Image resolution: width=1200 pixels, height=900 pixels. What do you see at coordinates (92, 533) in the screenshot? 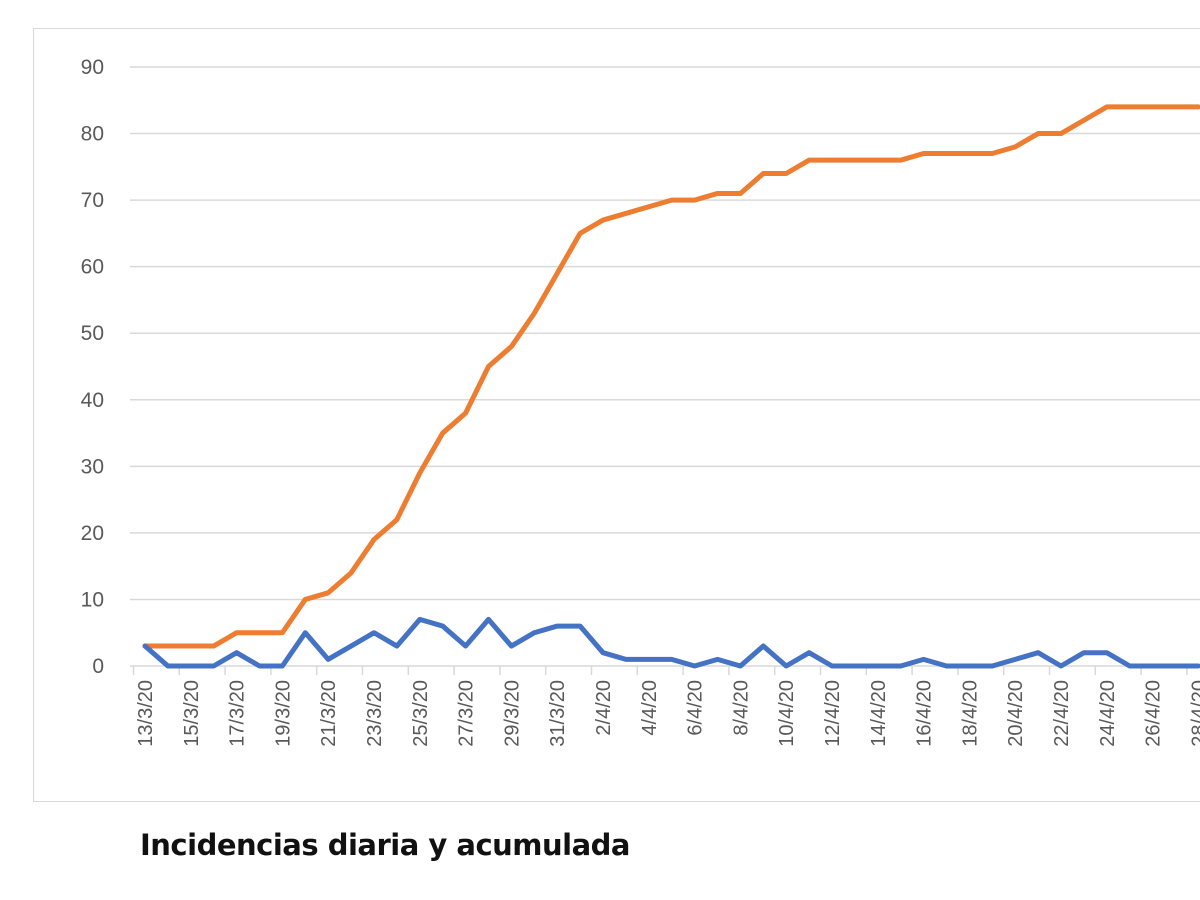
I see `y-tick-label: 20` at bounding box center [92, 533].